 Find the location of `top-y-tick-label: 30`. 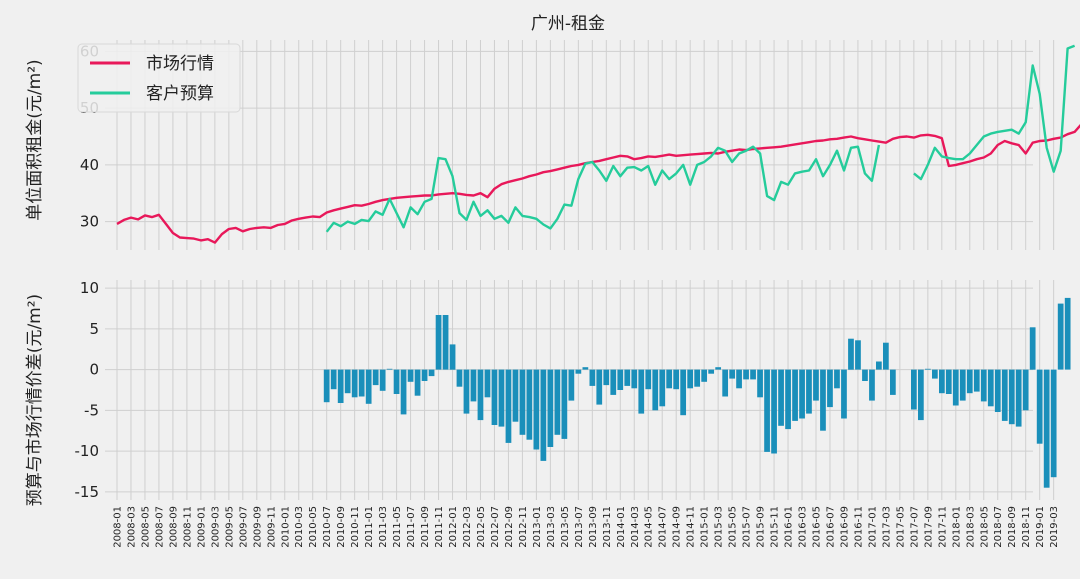

top-y-tick-label: 30 is located at coordinates (89, 222).